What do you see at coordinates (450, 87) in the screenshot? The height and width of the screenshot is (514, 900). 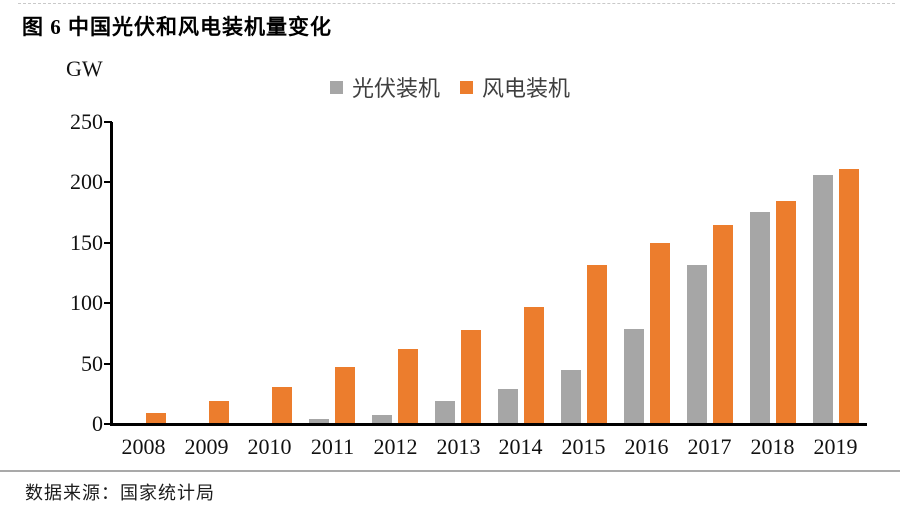 I see `chart-legend: 光伏装机 风电装机` at bounding box center [450, 87].